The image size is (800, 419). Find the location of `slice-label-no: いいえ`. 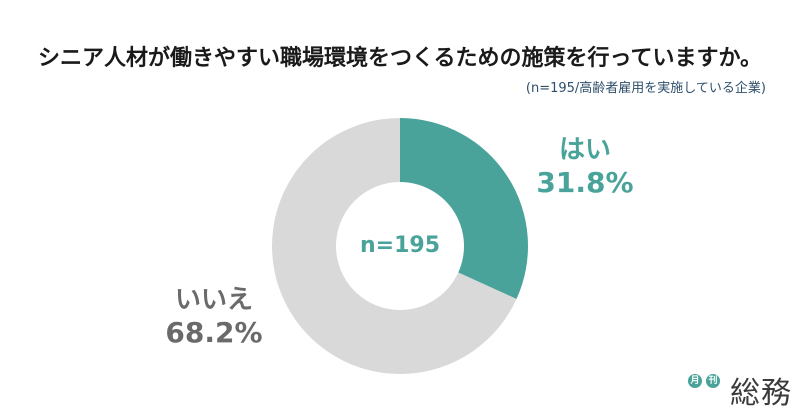

slice-label-no: いいえ is located at coordinates (214, 300).